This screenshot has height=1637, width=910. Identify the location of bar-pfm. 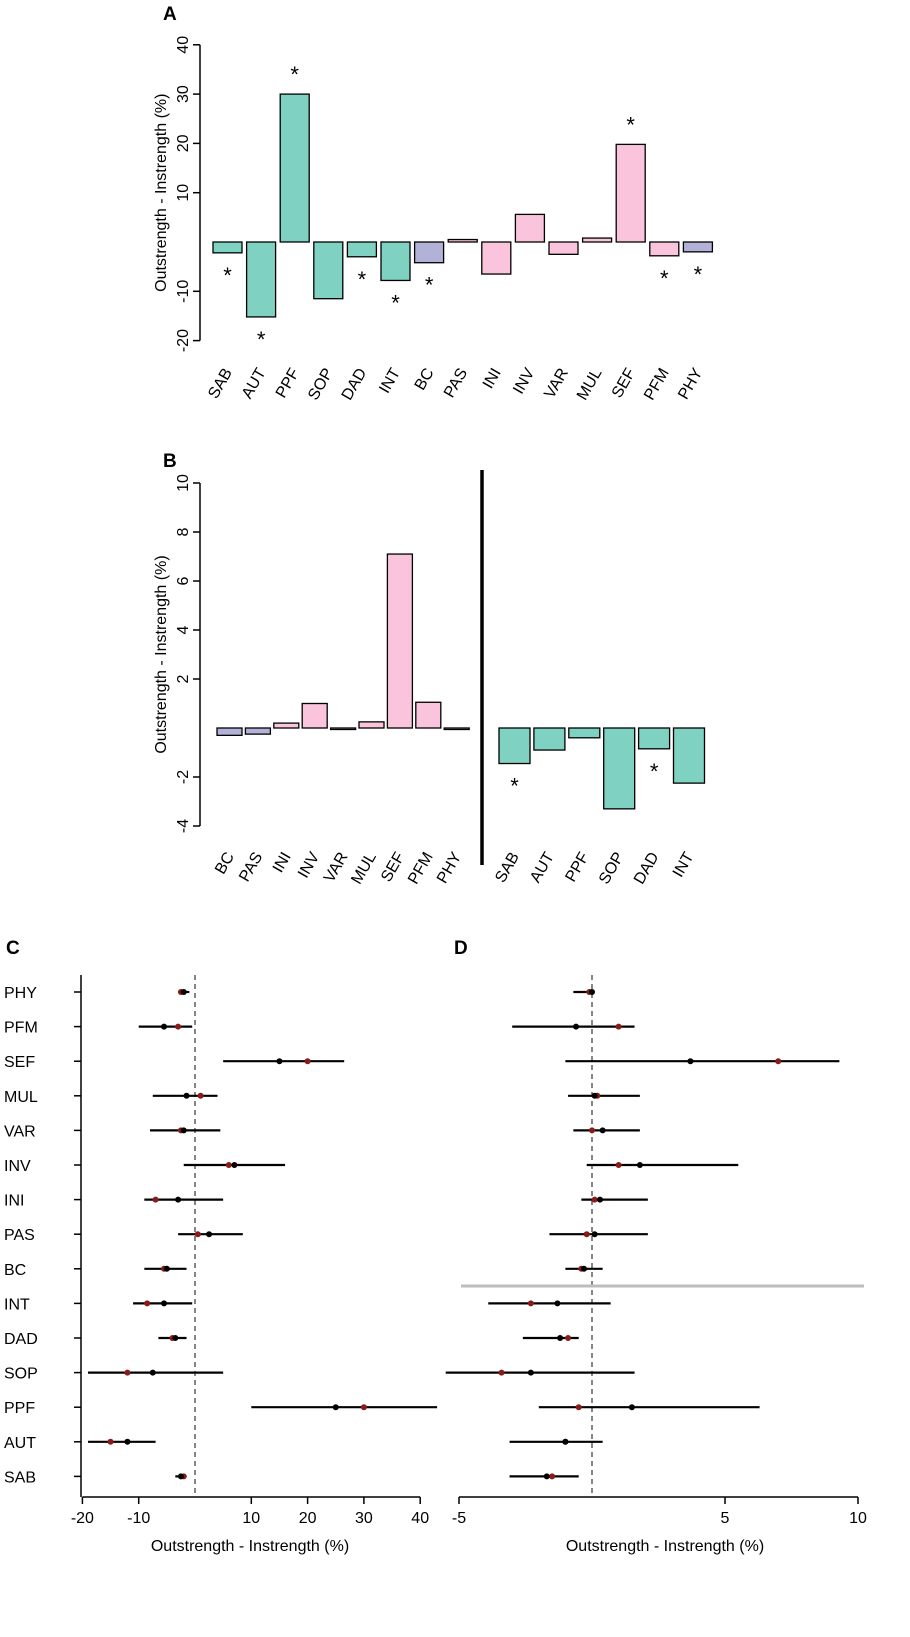
(428, 715).